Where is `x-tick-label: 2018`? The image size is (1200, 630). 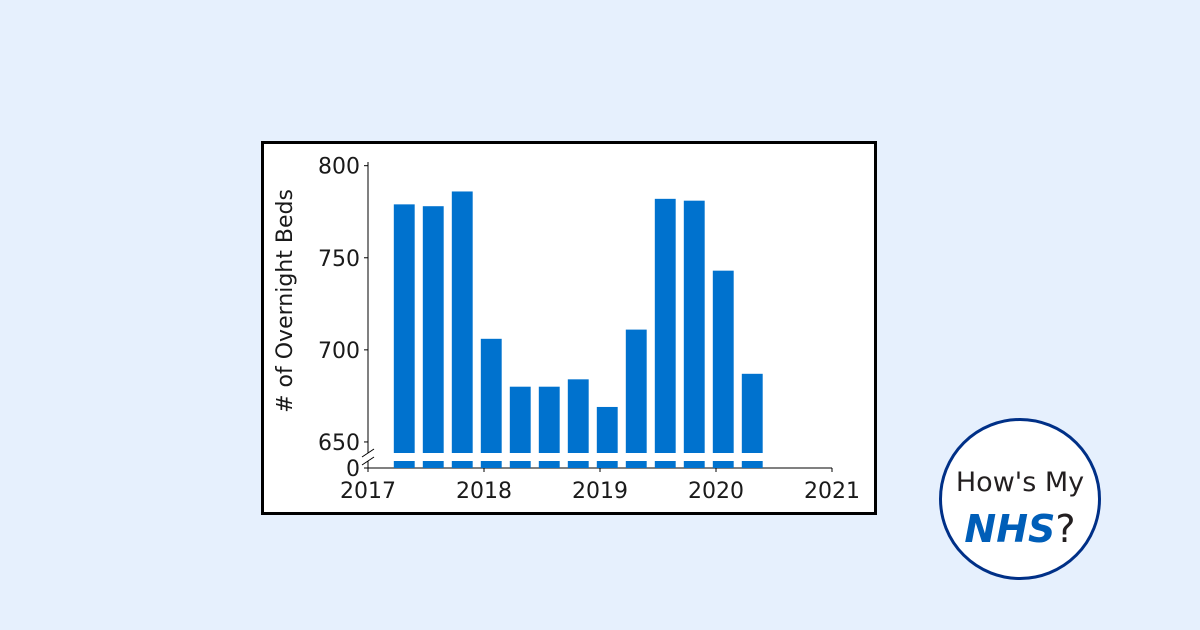
x-tick-label: 2018 is located at coordinates (484, 491).